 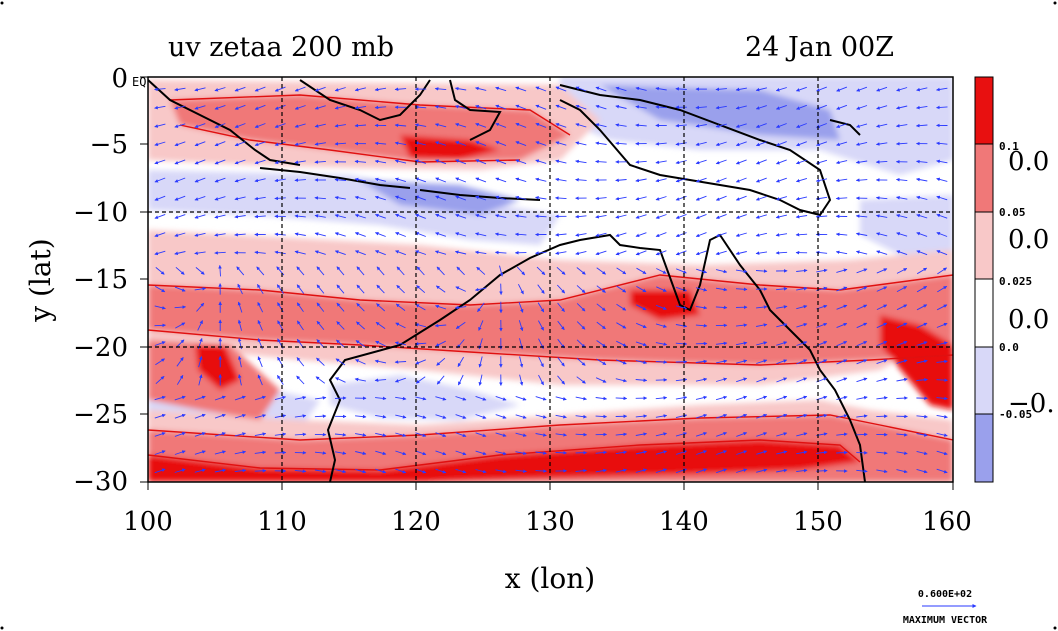 I want to click on colorbar-swatch, so click(x=984, y=313).